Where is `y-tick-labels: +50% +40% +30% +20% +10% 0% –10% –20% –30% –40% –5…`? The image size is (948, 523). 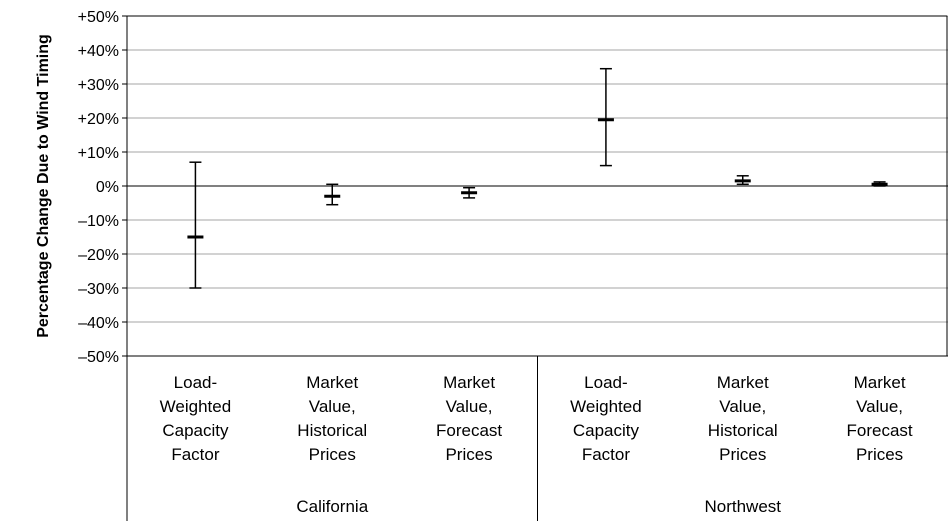 y-tick-labels: +50% +40% +30% +20% +10% 0% –10% –20% –30% –40% –5… is located at coordinates (98, 187).